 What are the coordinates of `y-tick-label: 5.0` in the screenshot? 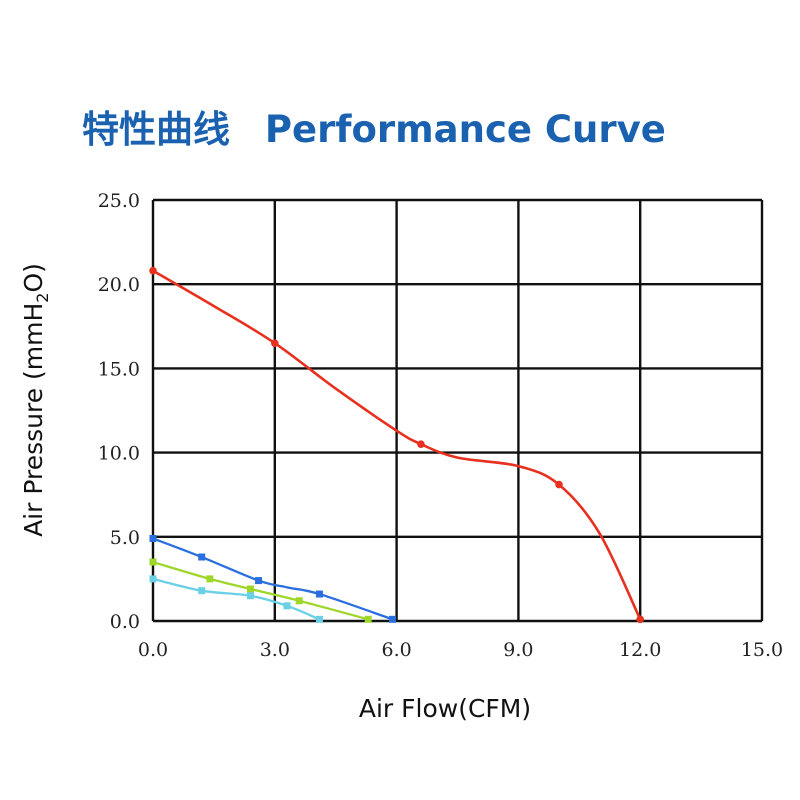 It's located at (125, 538).